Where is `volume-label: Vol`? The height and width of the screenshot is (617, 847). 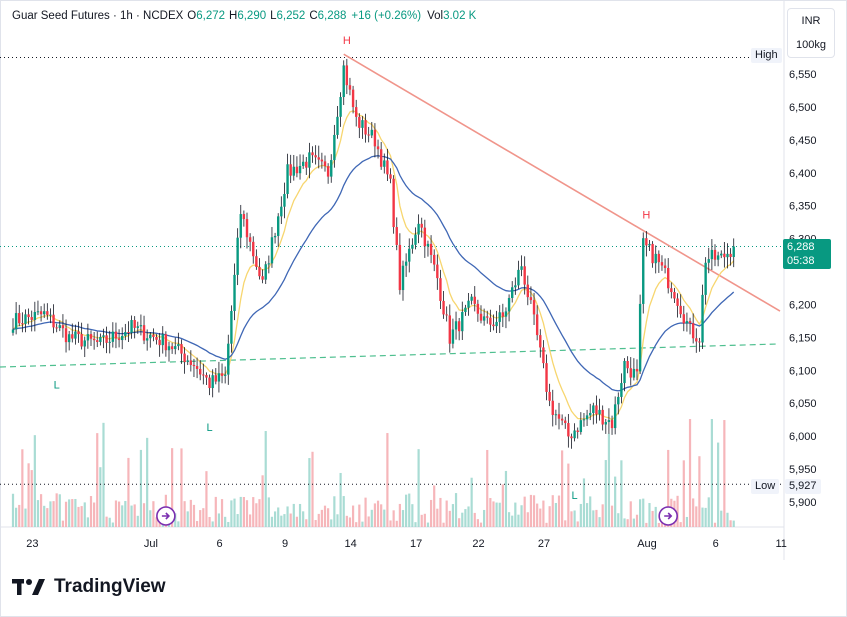
volume-label: Vol is located at coordinates (435, 16).